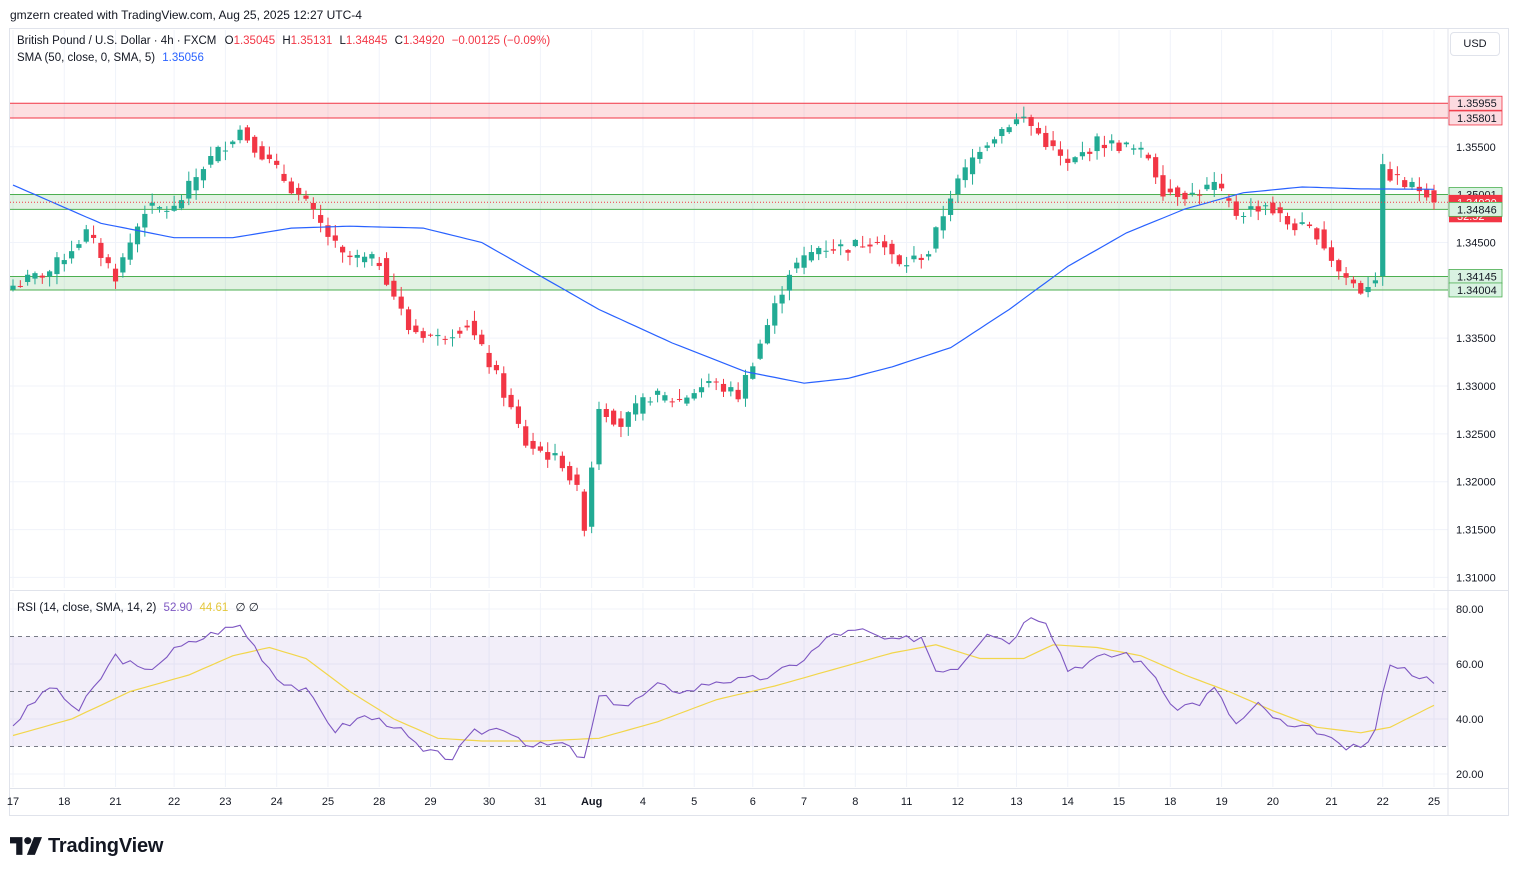 The image size is (1519, 875). What do you see at coordinates (1470, 665) in the screenshot?
I see `rsi-tick-label: 60.00` at bounding box center [1470, 665].